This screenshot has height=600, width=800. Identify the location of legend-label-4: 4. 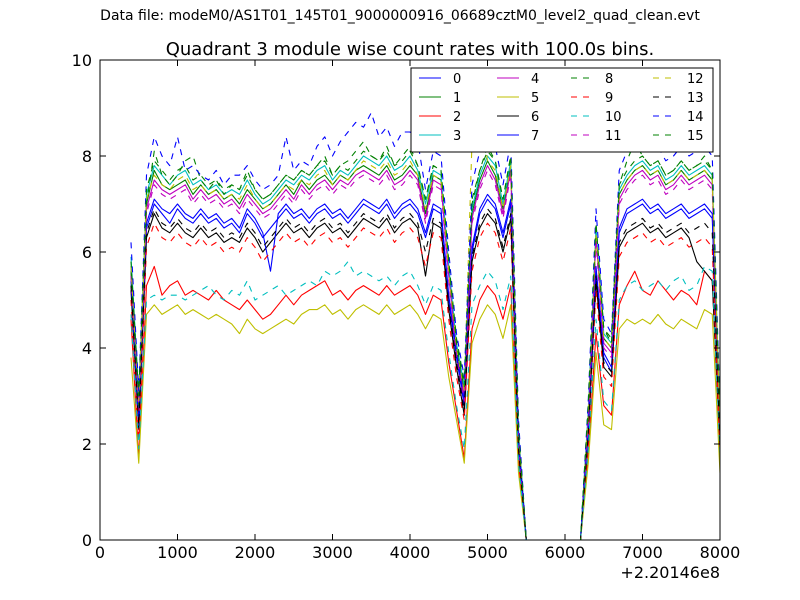
(535, 79).